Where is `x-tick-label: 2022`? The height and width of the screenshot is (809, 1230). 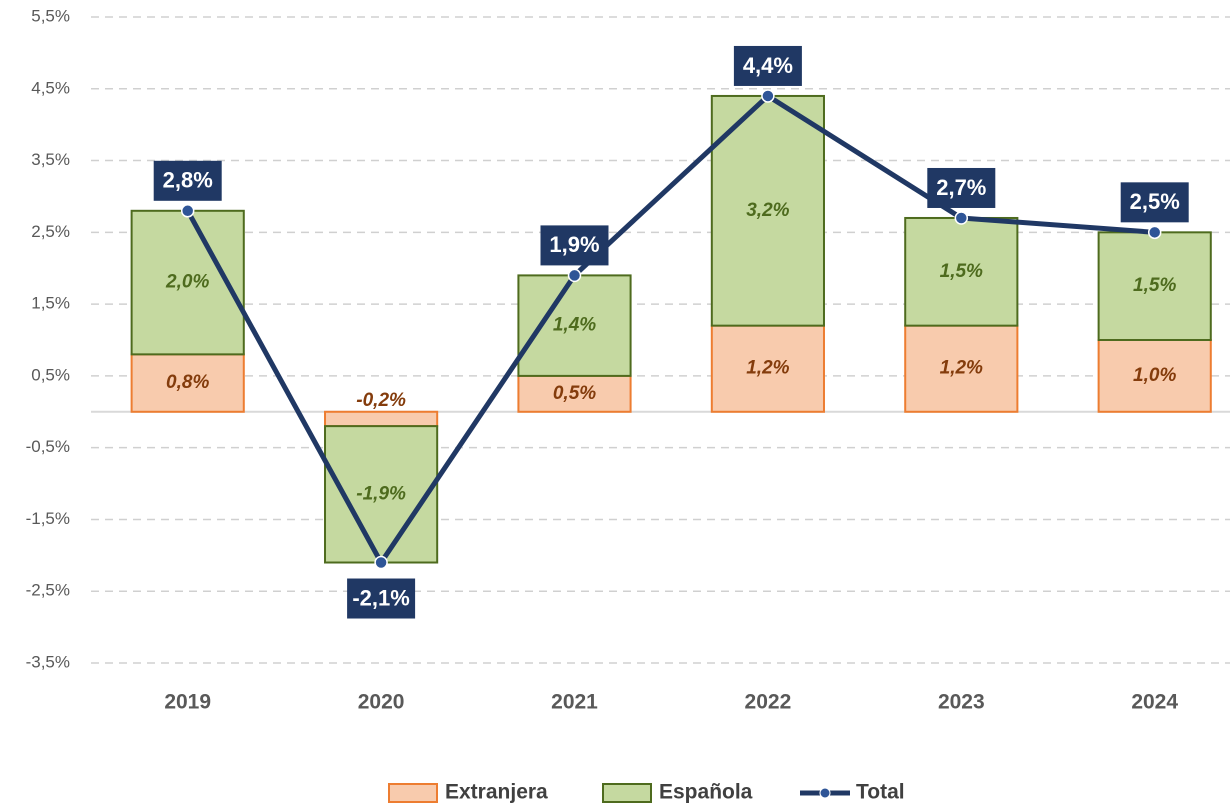 x-tick-label: 2022 is located at coordinates (768, 702).